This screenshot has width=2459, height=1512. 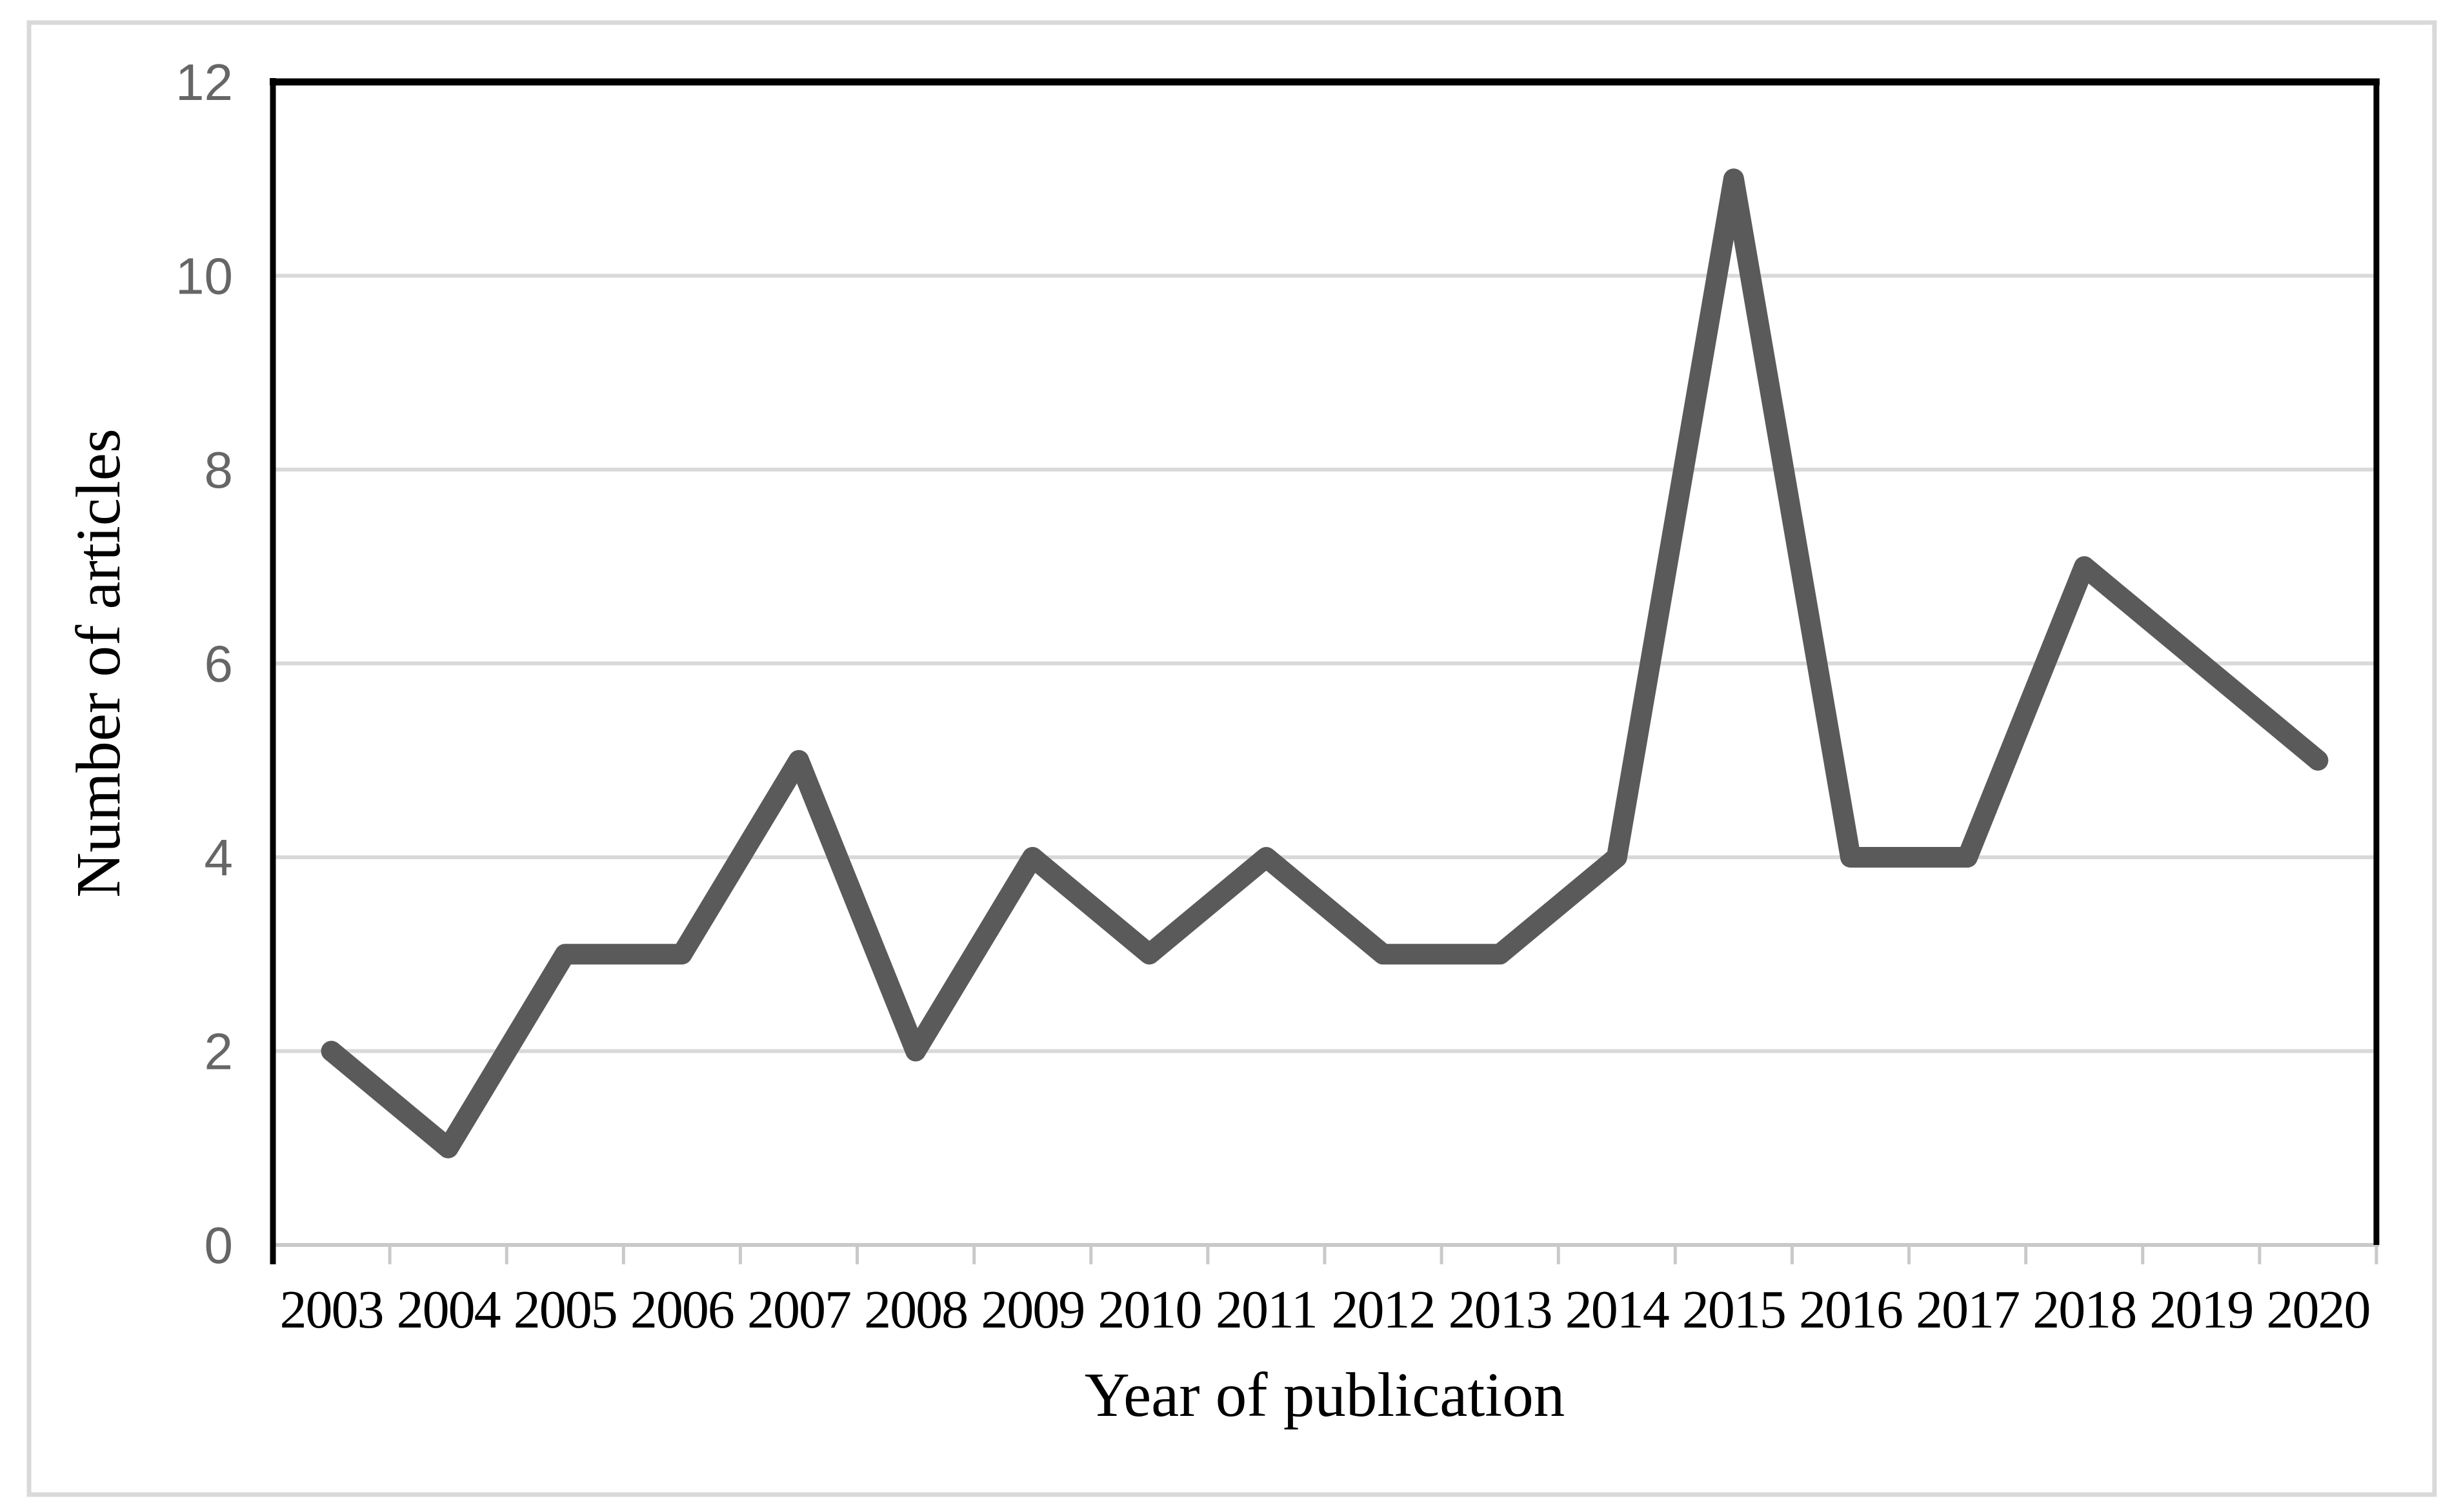 I want to click on x-tick-label: 2011, so click(x=1267, y=1310).